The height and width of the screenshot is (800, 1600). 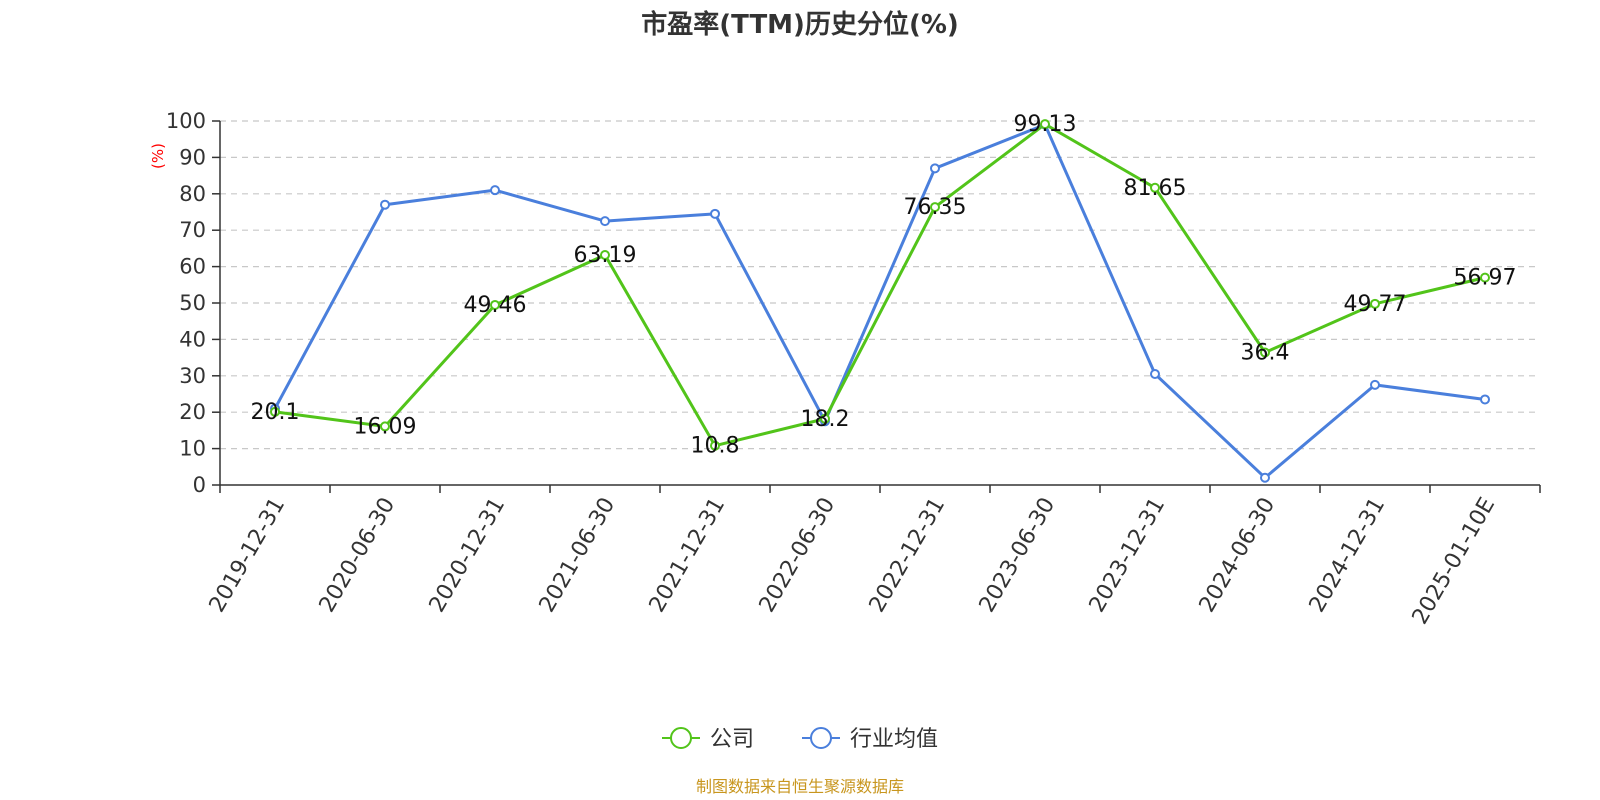 I want to click on legend-label: 行业均值, so click(x=894, y=739).